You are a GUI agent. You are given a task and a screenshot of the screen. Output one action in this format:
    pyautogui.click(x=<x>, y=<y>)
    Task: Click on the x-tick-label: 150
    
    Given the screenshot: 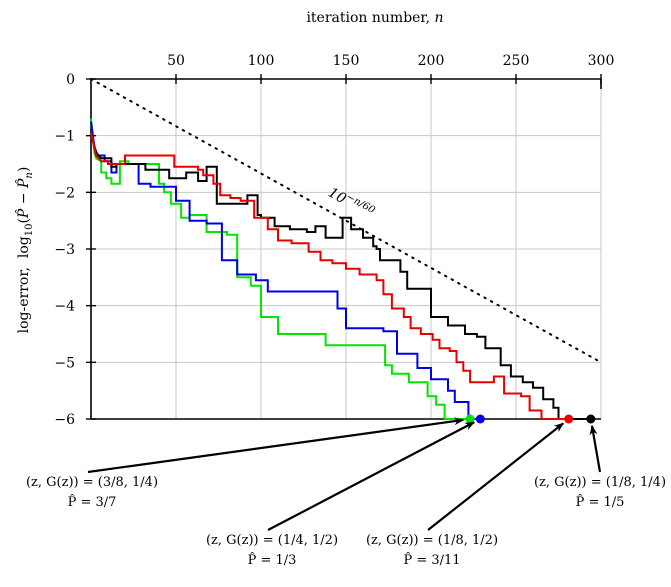 What is the action you would take?
    pyautogui.click(x=346, y=61)
    